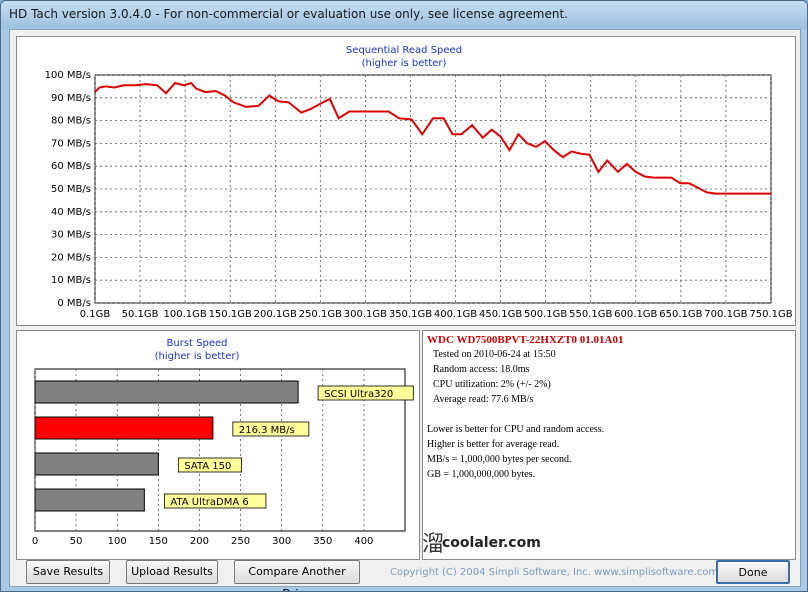  What do you see at coordinates (71, 257) in the screenshot?
I see `y-tick-label: 20 MB/s` at bounding box center [71, 257].